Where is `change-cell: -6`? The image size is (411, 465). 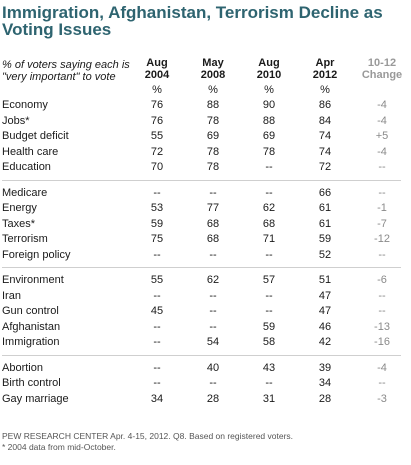 change-cell: -6 is located at coordinates (382, 280).